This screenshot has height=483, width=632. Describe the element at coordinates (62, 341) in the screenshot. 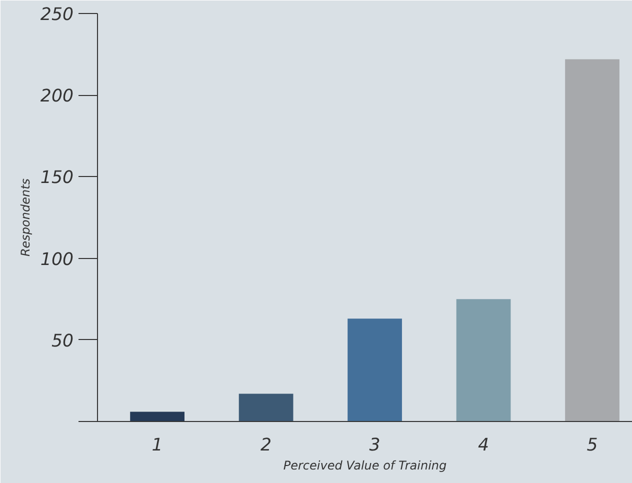

I see `y-tick-label: 50` at that location.